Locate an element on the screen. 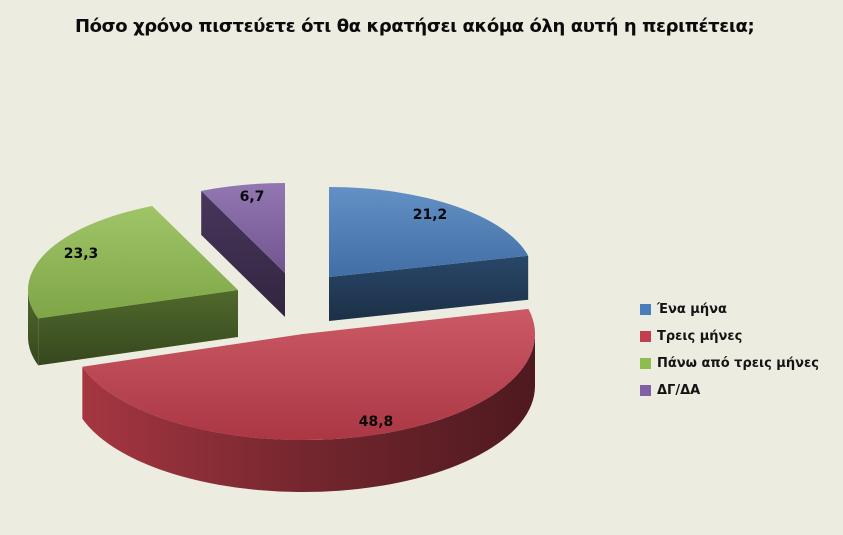  slice-data-label: 21,2 is located at coordinates (430, 215).